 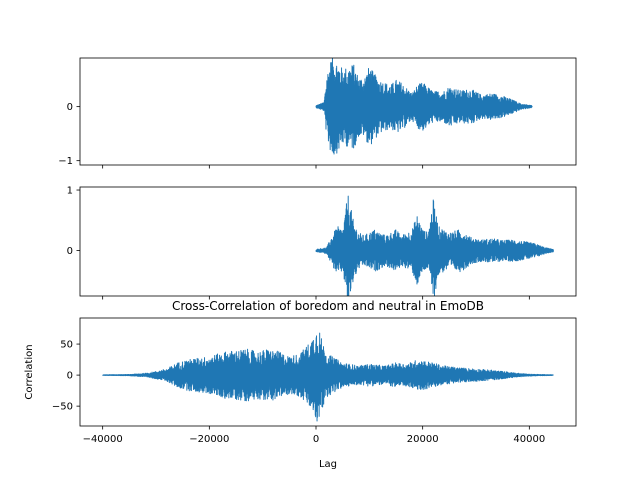 I want to click on x-tick-label: −40000, so click(x=103, y=439).